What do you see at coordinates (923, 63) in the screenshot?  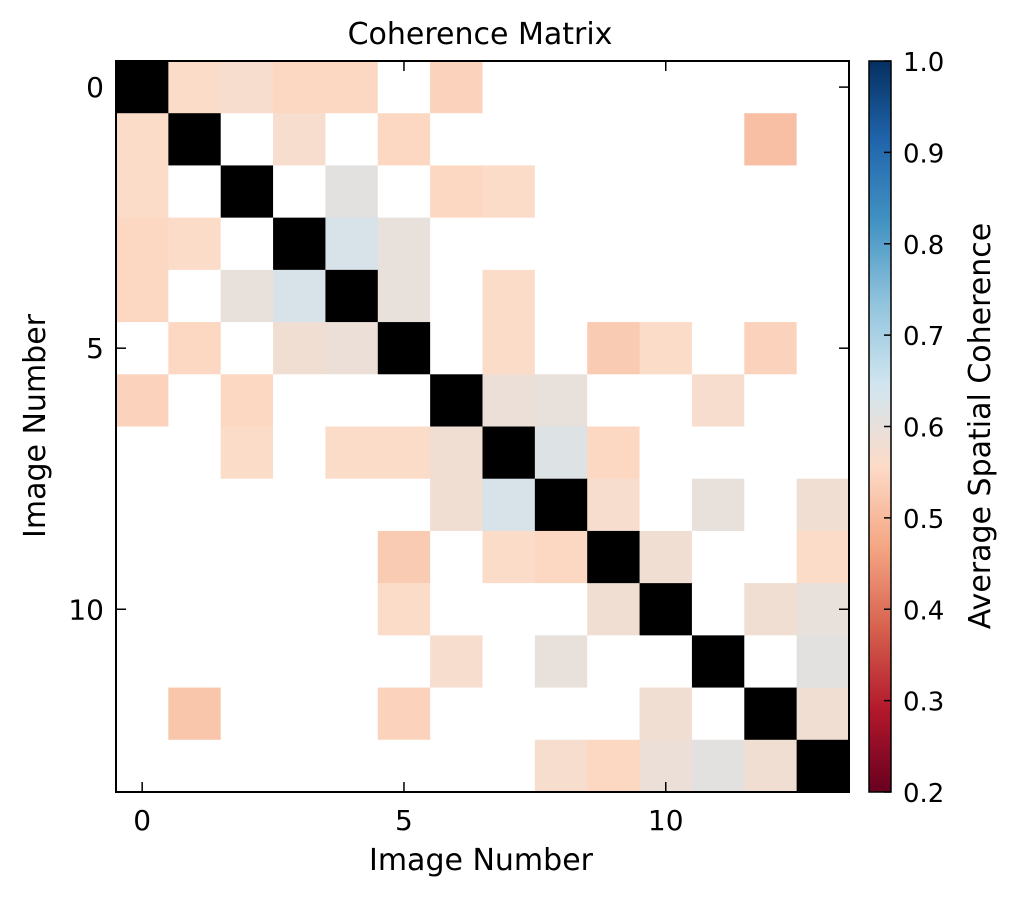 I see `colorbar-tick-label: 1.0` at bounding box center [923, 63].